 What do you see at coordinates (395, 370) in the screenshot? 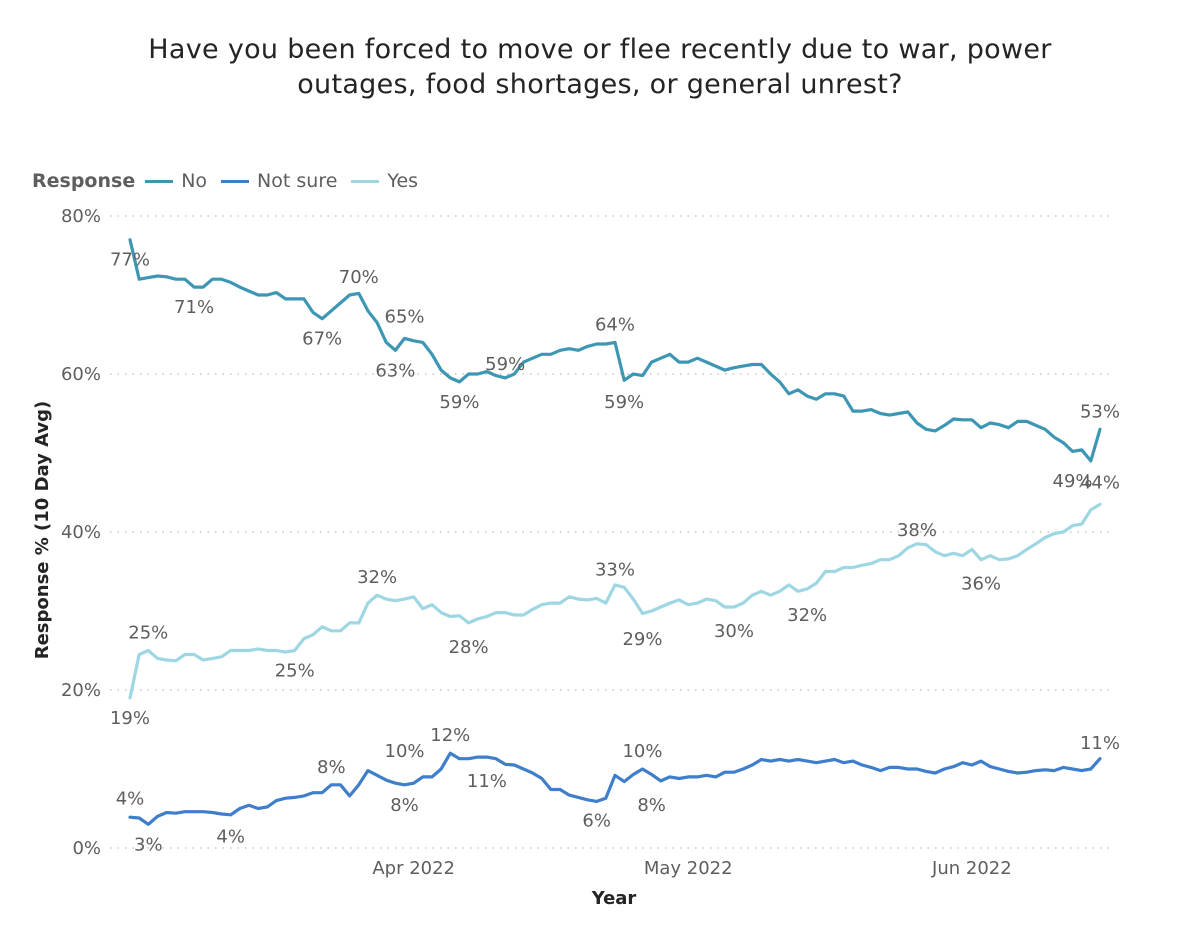
I see `data-label-no-4: 63%` at bounding box center [395, 370].